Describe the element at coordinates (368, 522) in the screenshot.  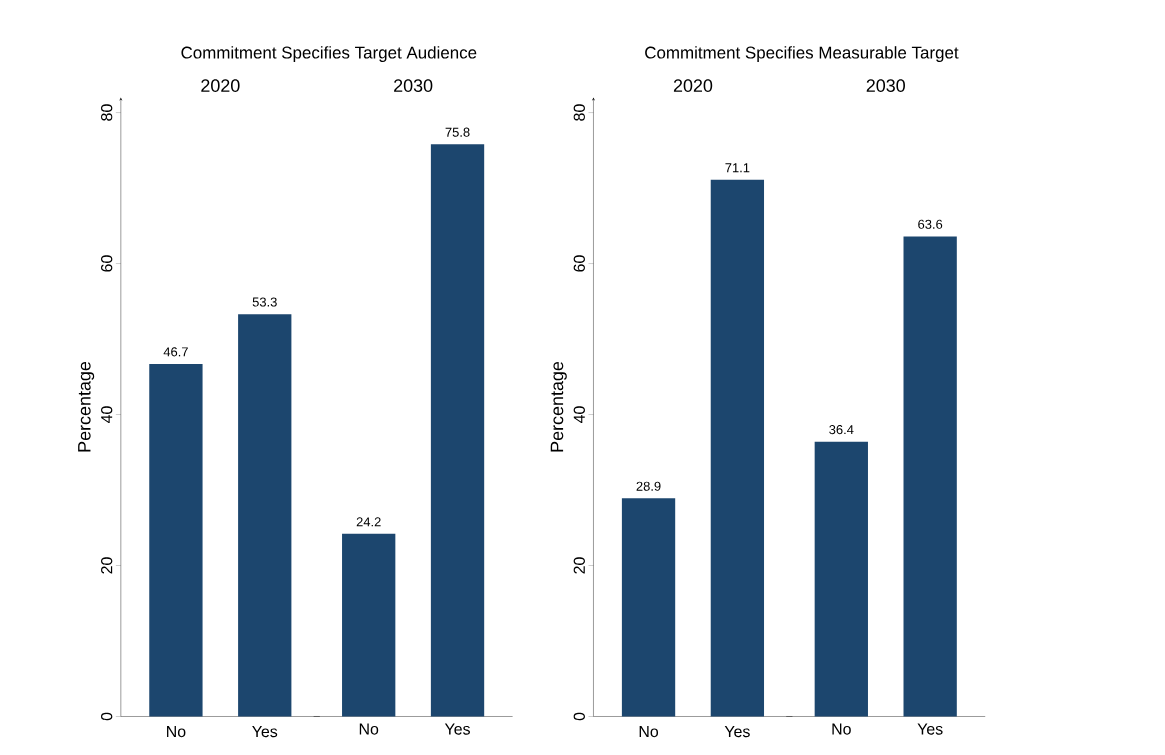
I see `data-label: 24.2` at that location.